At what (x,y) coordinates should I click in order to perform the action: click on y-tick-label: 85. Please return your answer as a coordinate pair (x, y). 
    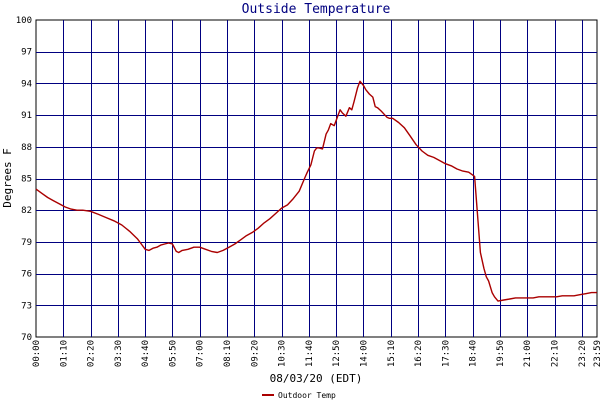
    Looking at the image, I should click on (26, 180).